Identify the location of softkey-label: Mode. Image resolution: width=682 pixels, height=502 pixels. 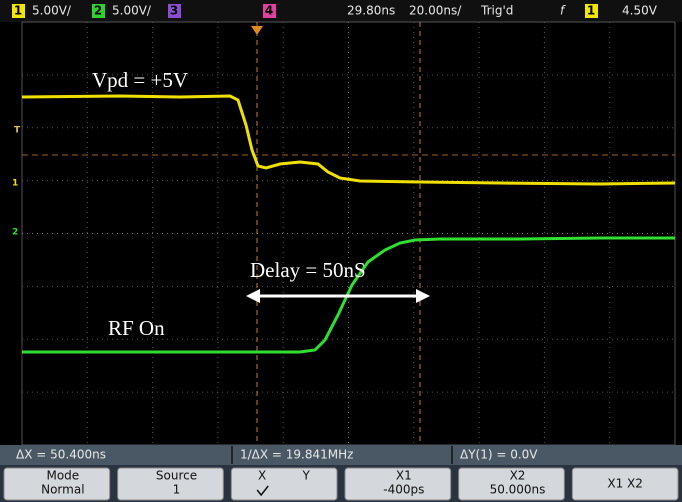
(62, 476).